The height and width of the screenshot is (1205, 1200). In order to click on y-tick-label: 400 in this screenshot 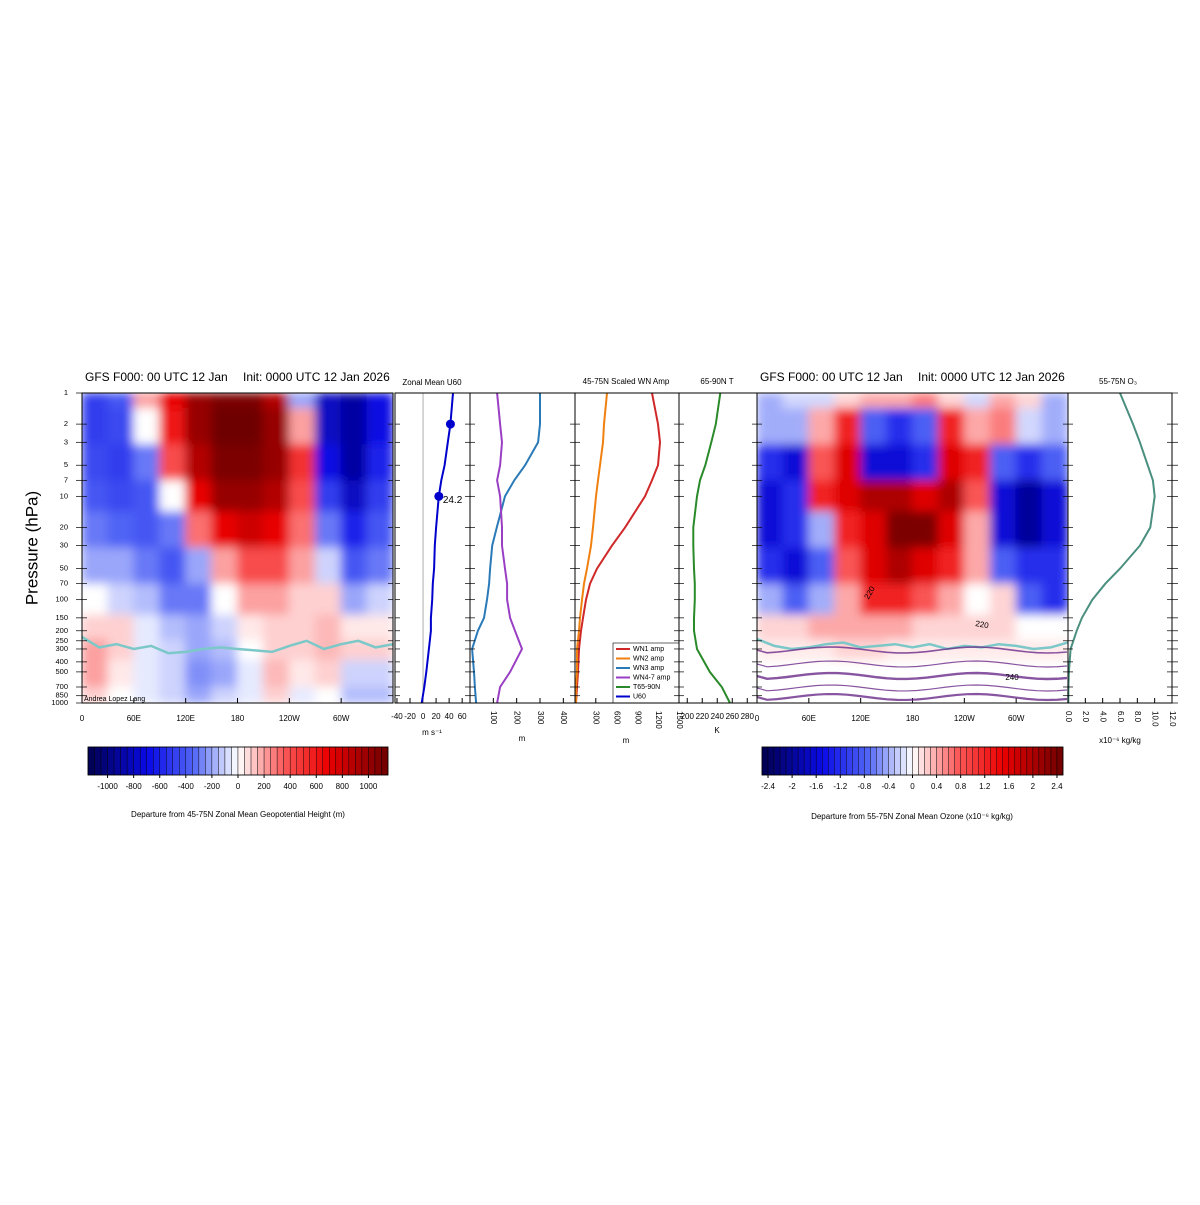, I will do `click(61, 661)`.